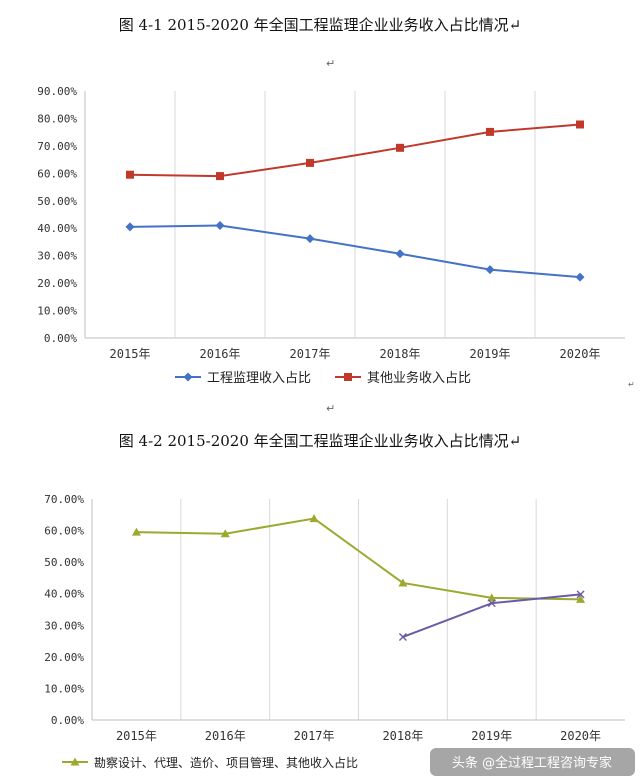  I want to click on legend-label-1: 勘察设计、代理、造价、项目管理、其他收入占比, so click(226, 762).